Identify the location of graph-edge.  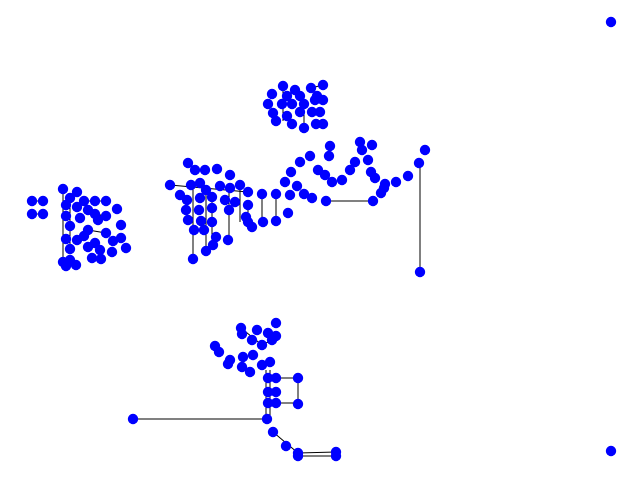
(317, 452).